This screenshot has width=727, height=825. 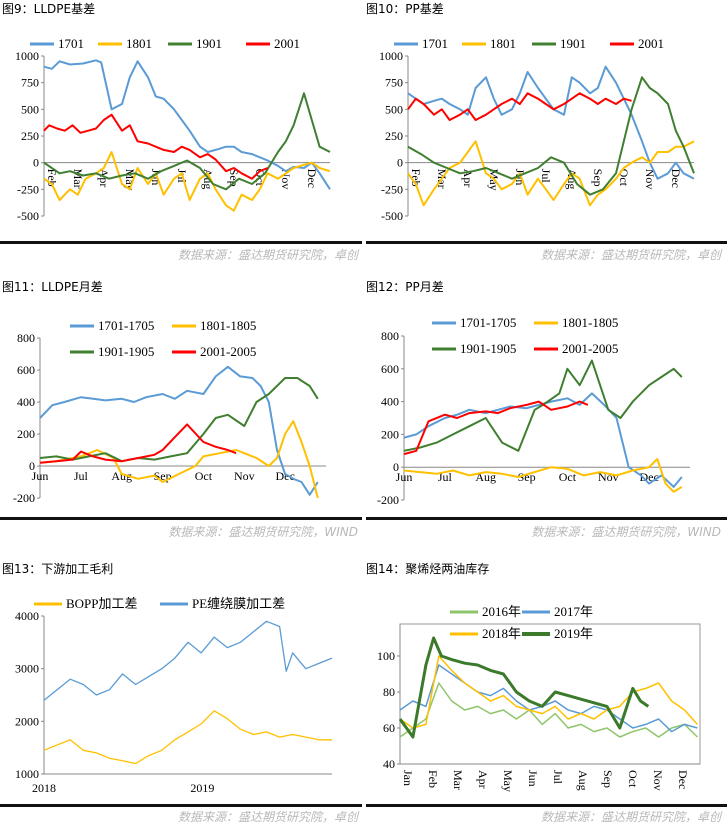 What do you see at coordinates (405, 287) in the screenshot?
I see `chart-title: 图12：PP月差` at bounding box center [405, 287].